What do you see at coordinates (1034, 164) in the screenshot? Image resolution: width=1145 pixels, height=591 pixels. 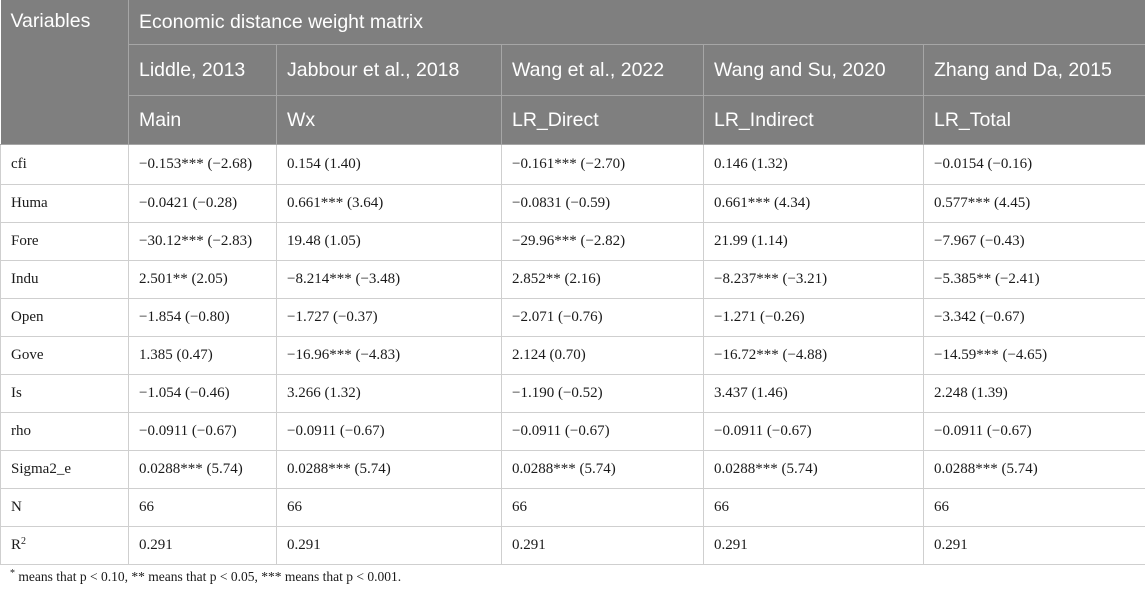 I see `table-cell: −0.0154 (−0.16)` at bounding box center [1034, 164].